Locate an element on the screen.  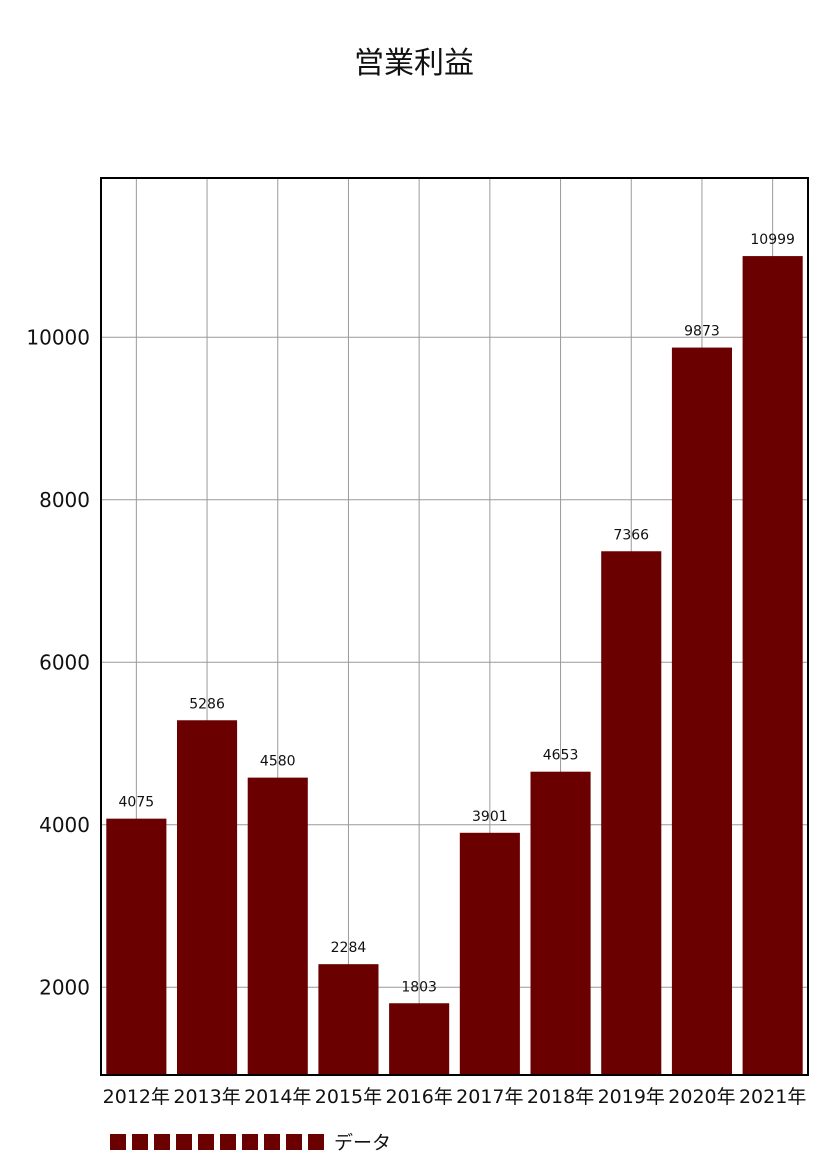
y-tick-label: 4000 is located at coordinates (64, 825).